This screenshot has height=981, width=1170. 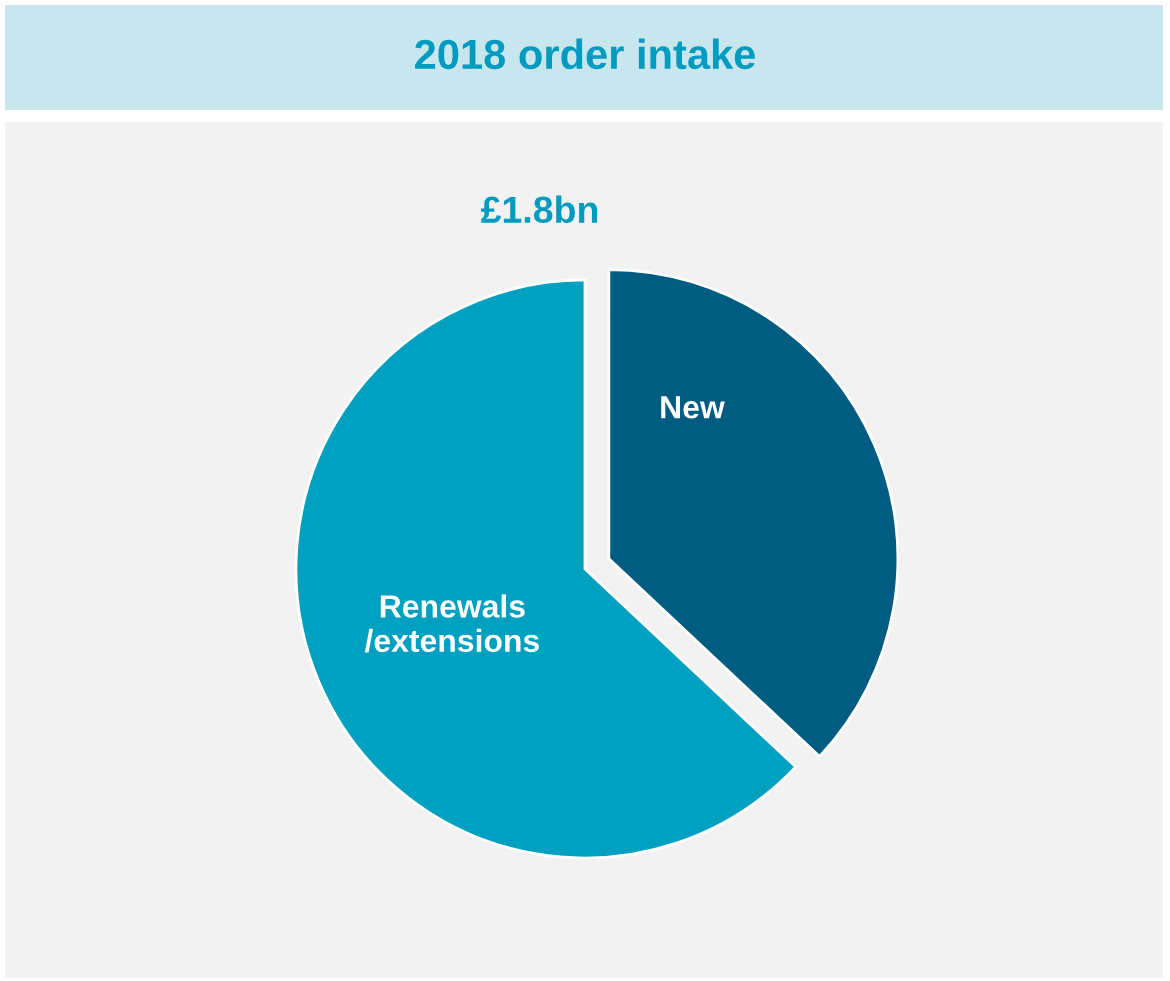 What do you see at coordinates (451, 623) in the screenshot?
I see `slice-label: Renewals /extensions` at bounding box center [451, 623].